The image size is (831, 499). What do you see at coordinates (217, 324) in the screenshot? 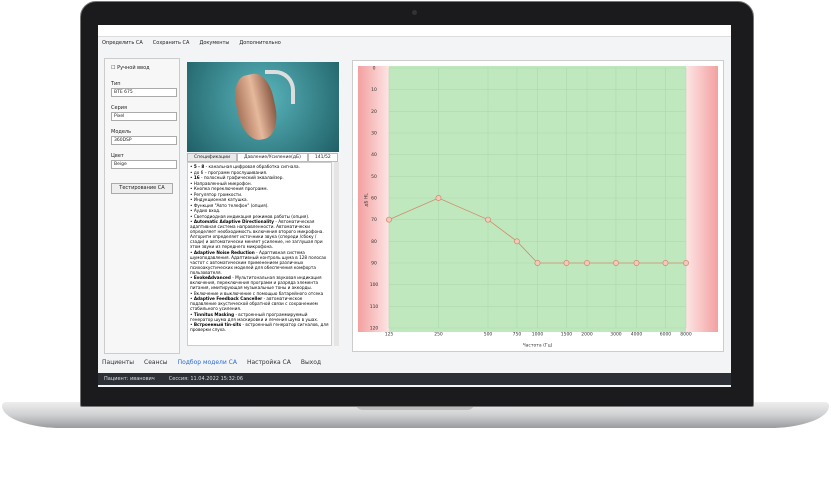
I see `spec-term: Встроенный tin-sits` at bounding box center [217, 324].